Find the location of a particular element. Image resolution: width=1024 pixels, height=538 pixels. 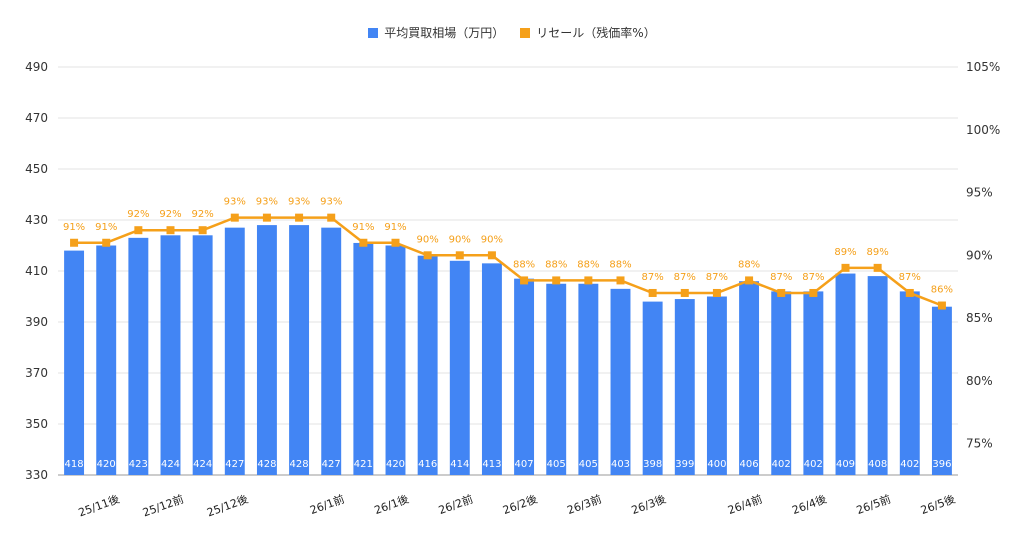

bar-value-label: 427 is located at coordinates (234, 464).